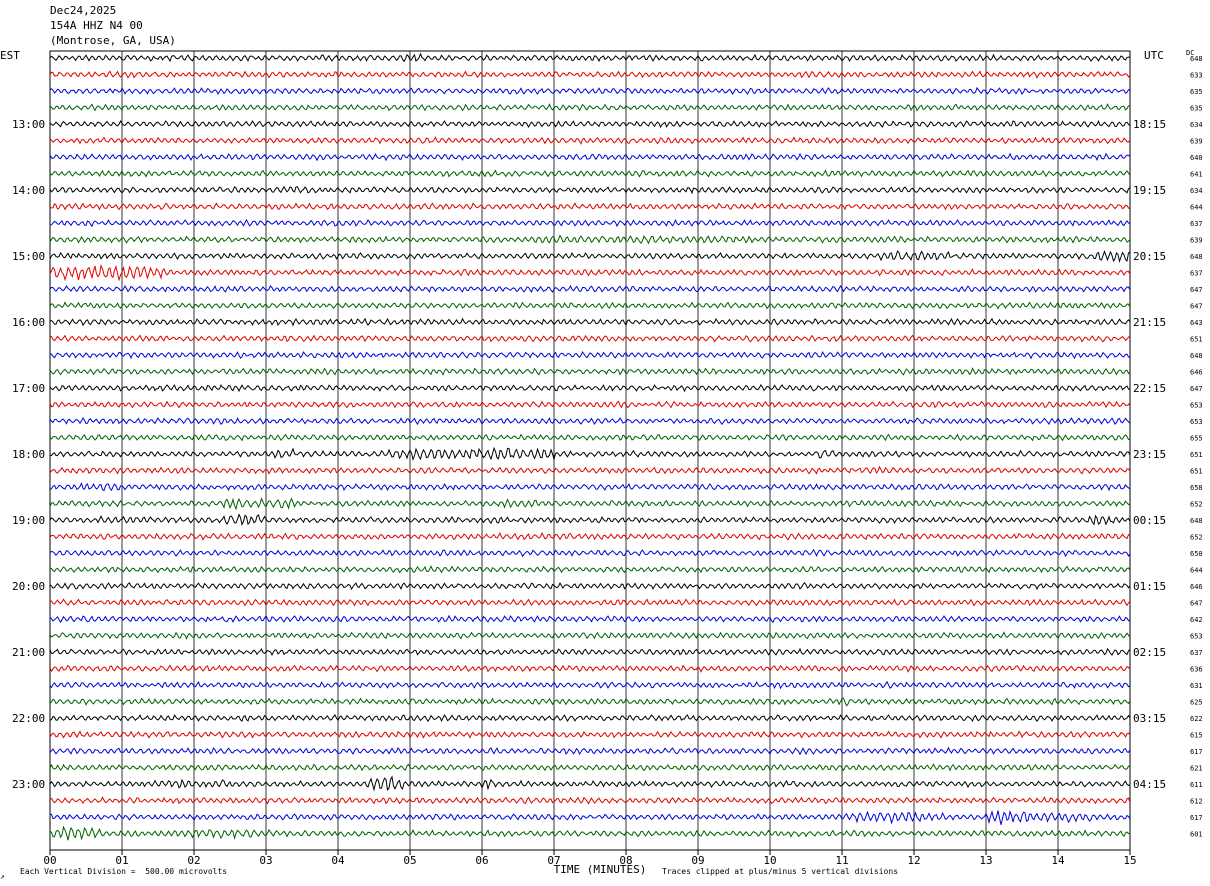  I want to click on dc-value-label: 658, so click(1196, 488).